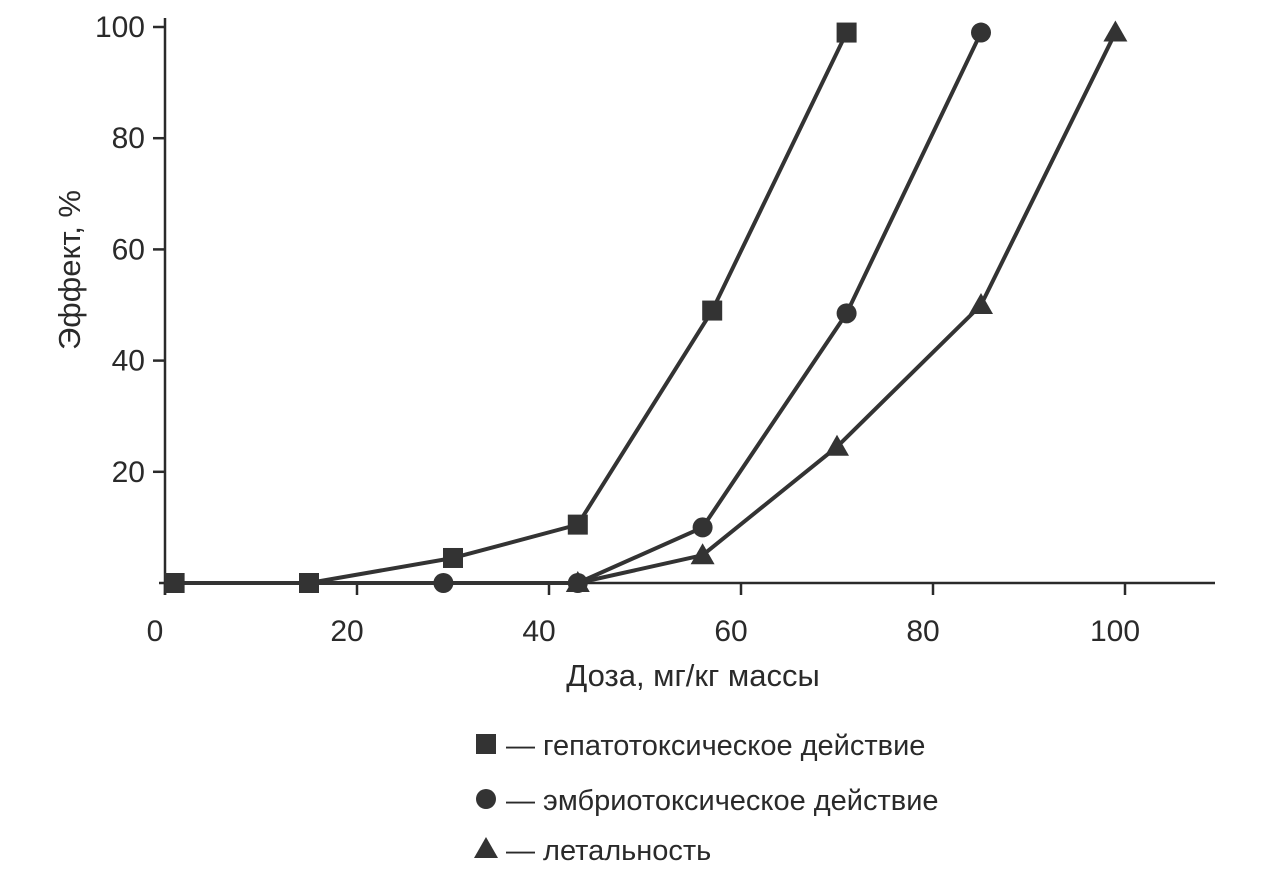 Image resolution: width=1263 pixels, height=871 pixels. Describe the element at coordinates (69, 270) in the screenshot. I see `y-axis-title: Эффект, %` at that location.